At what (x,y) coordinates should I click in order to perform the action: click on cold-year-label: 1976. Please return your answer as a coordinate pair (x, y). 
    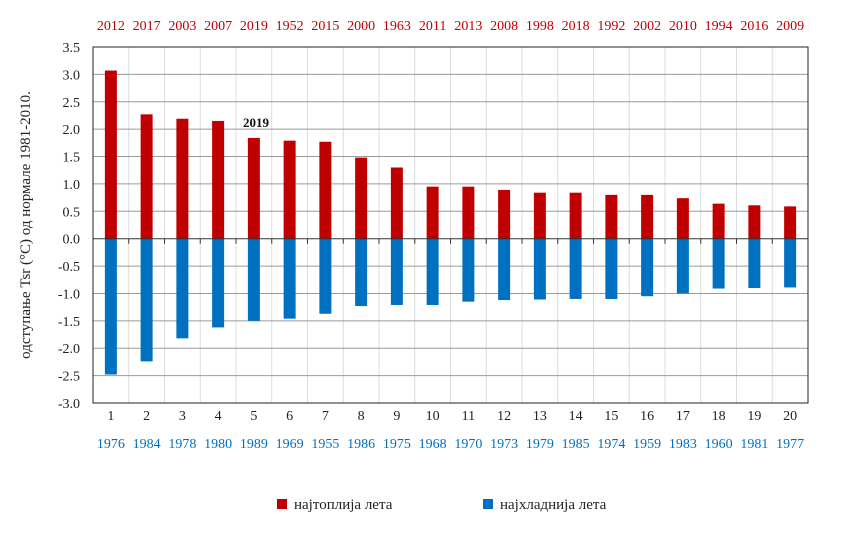
    Looking at the image, I should click on (111, 444).